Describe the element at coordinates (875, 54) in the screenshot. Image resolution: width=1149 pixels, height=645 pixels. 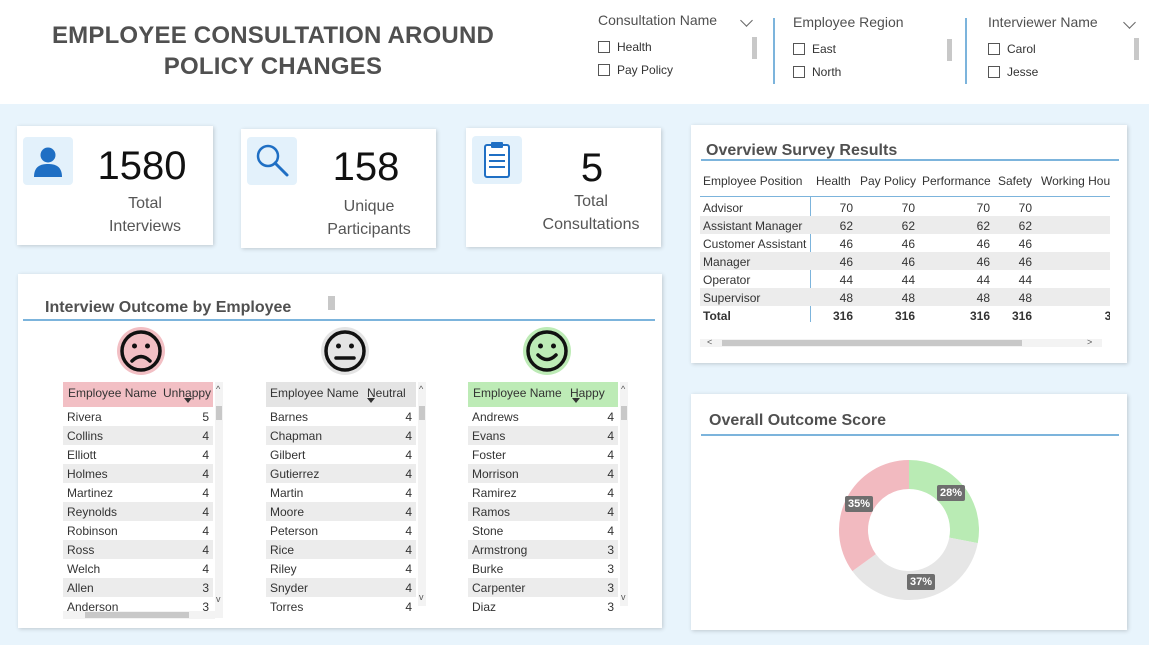
I see `slicer-employee-region: Employee Region East North` at that location.